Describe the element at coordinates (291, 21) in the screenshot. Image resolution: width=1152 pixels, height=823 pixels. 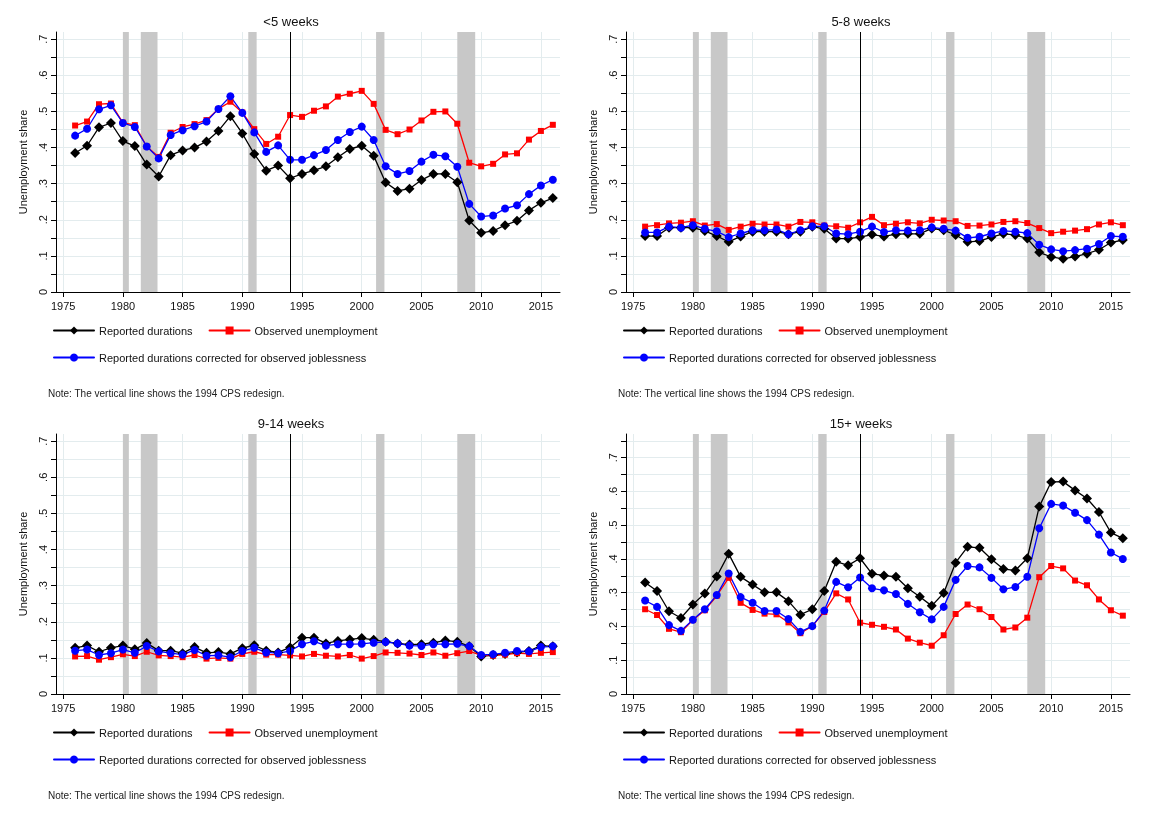
I see `chart-title: <5 weeks` at that location.